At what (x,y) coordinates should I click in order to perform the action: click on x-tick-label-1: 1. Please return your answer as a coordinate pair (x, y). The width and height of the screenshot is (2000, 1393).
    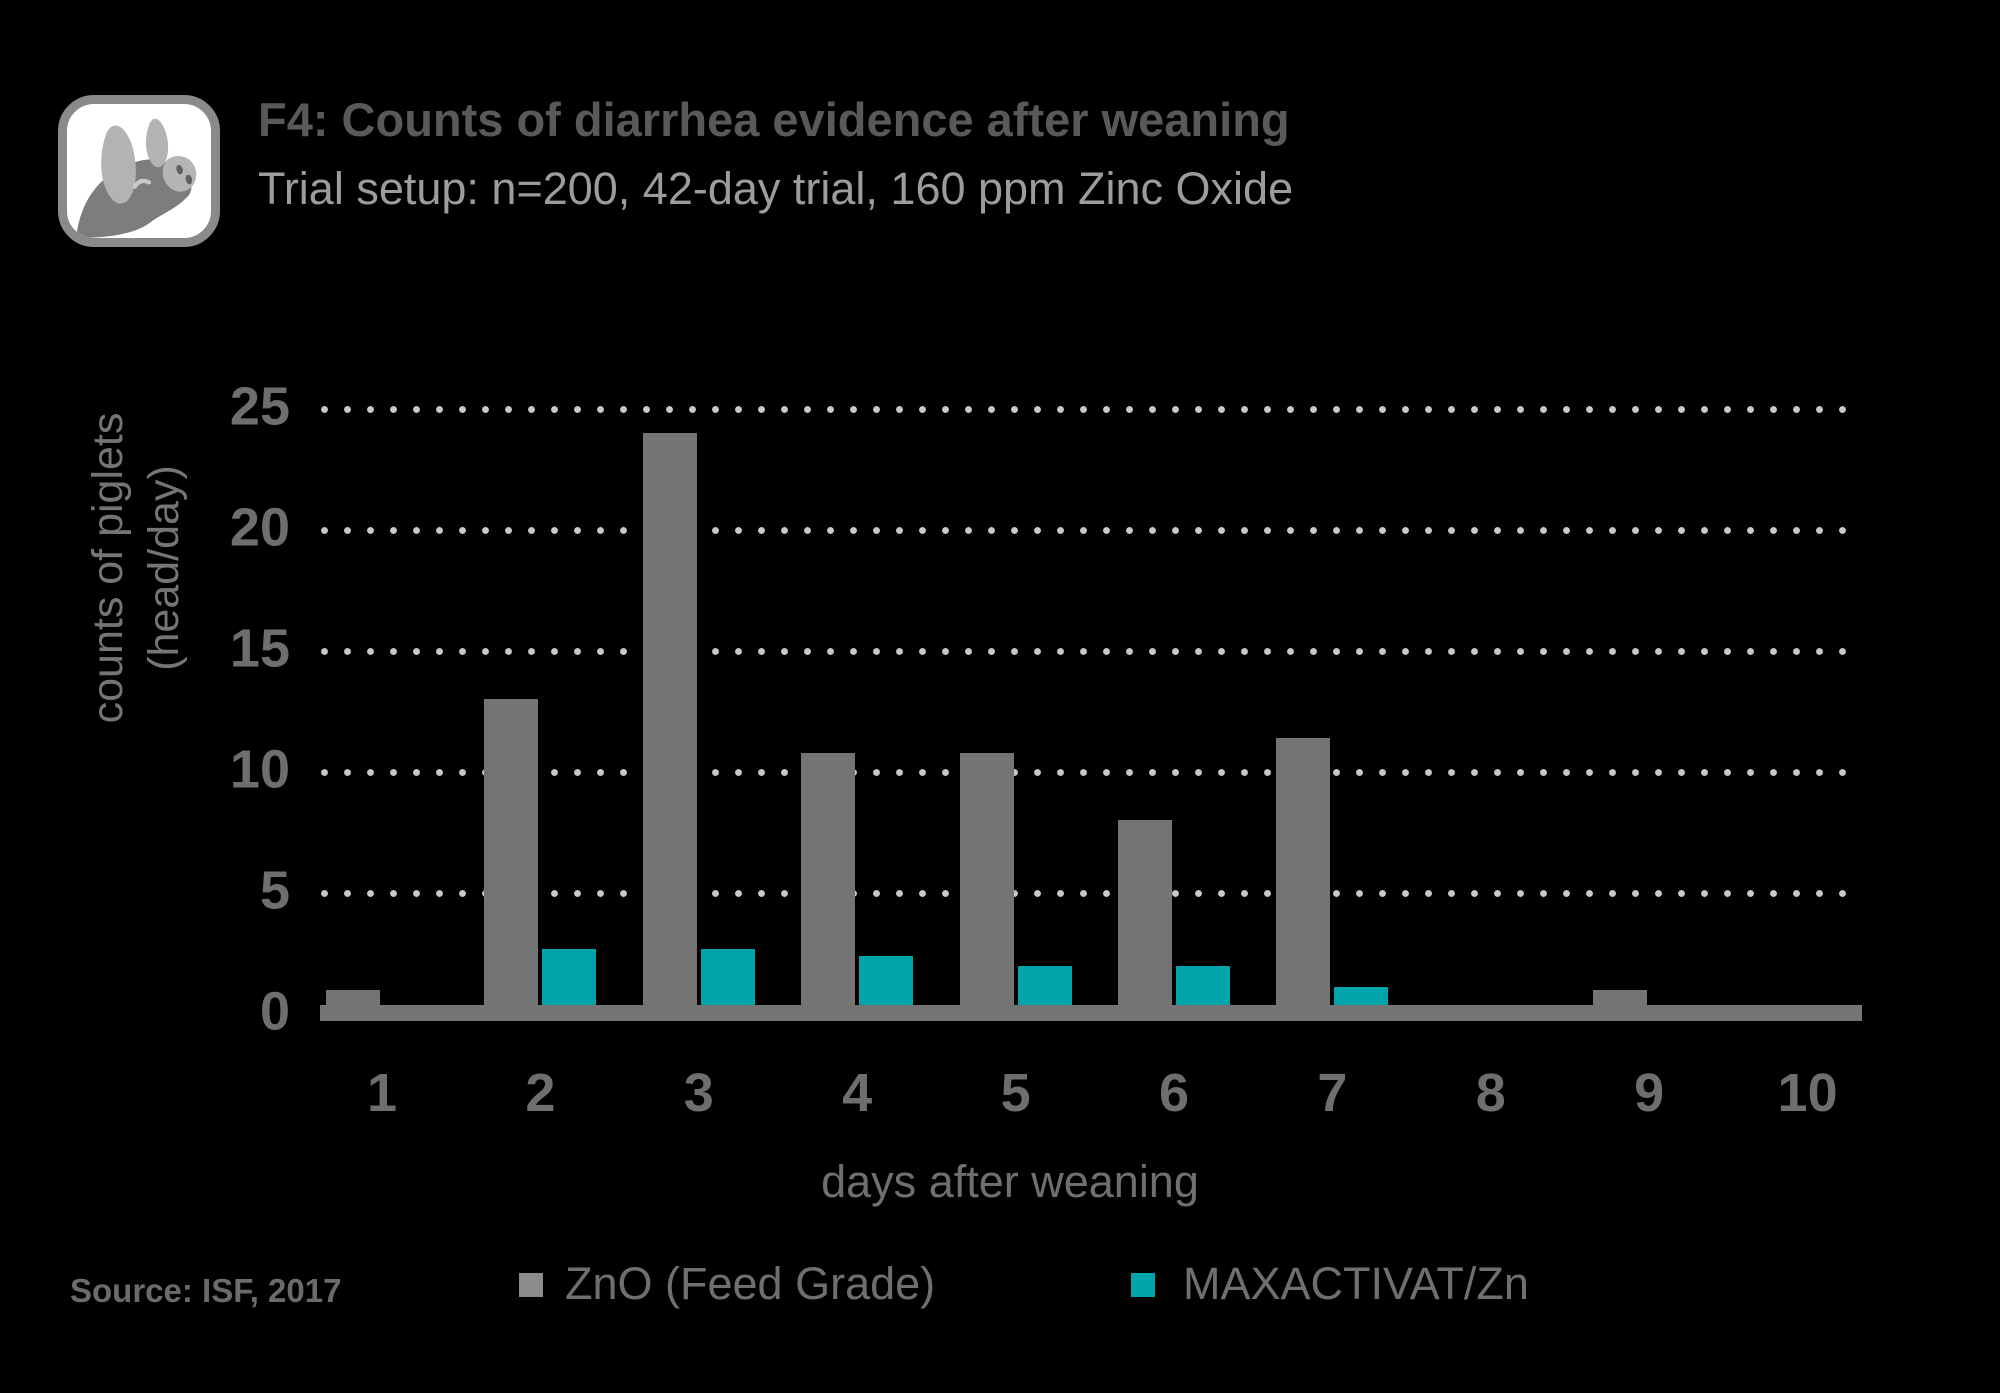
    Looking at the image, I should click on (382, 1093).